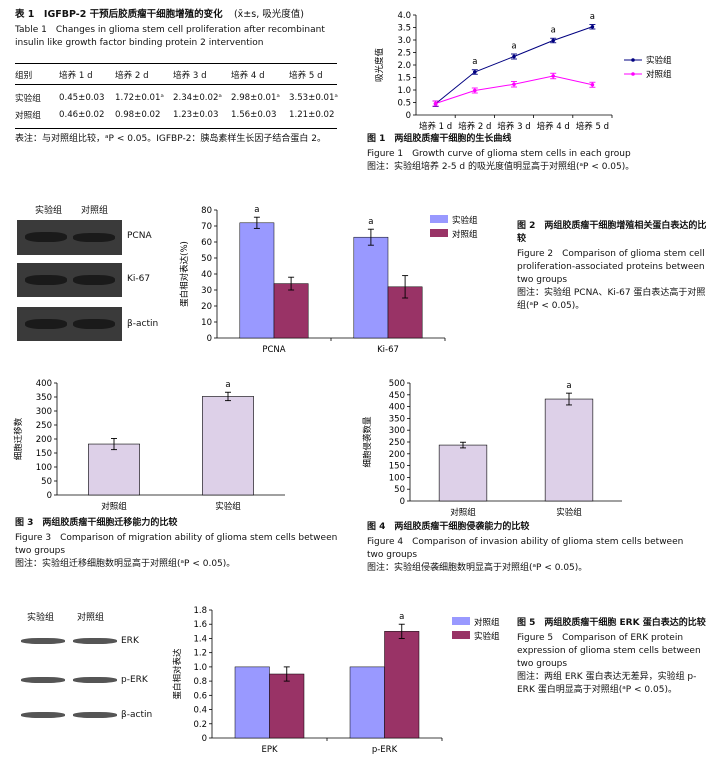 This screenshot has width=715, height=769. I want to click on blot-row-label: ERK, so click(130, 641).